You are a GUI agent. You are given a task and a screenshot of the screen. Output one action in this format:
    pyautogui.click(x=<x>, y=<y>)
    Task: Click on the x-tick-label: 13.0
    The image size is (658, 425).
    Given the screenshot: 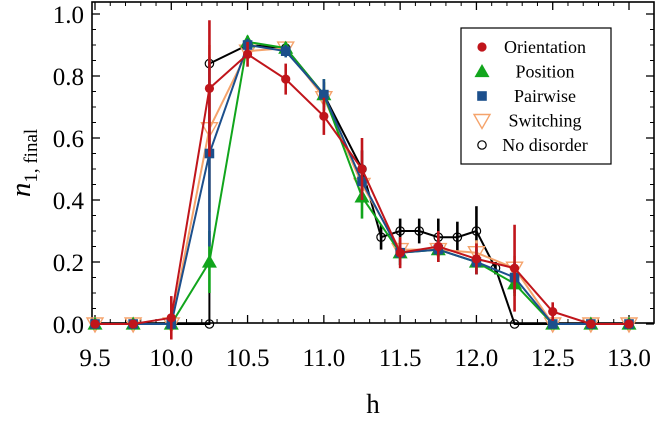 What is the action you would take?
    pyautogui.click(x=629, y=358)
    